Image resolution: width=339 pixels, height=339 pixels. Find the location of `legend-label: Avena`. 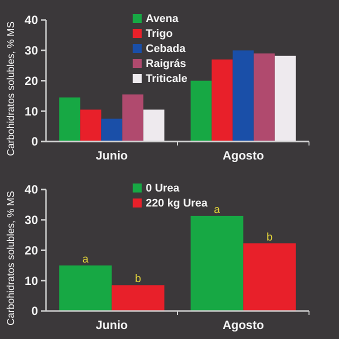

legend-label: Avena is located at coordinates (163, 19).